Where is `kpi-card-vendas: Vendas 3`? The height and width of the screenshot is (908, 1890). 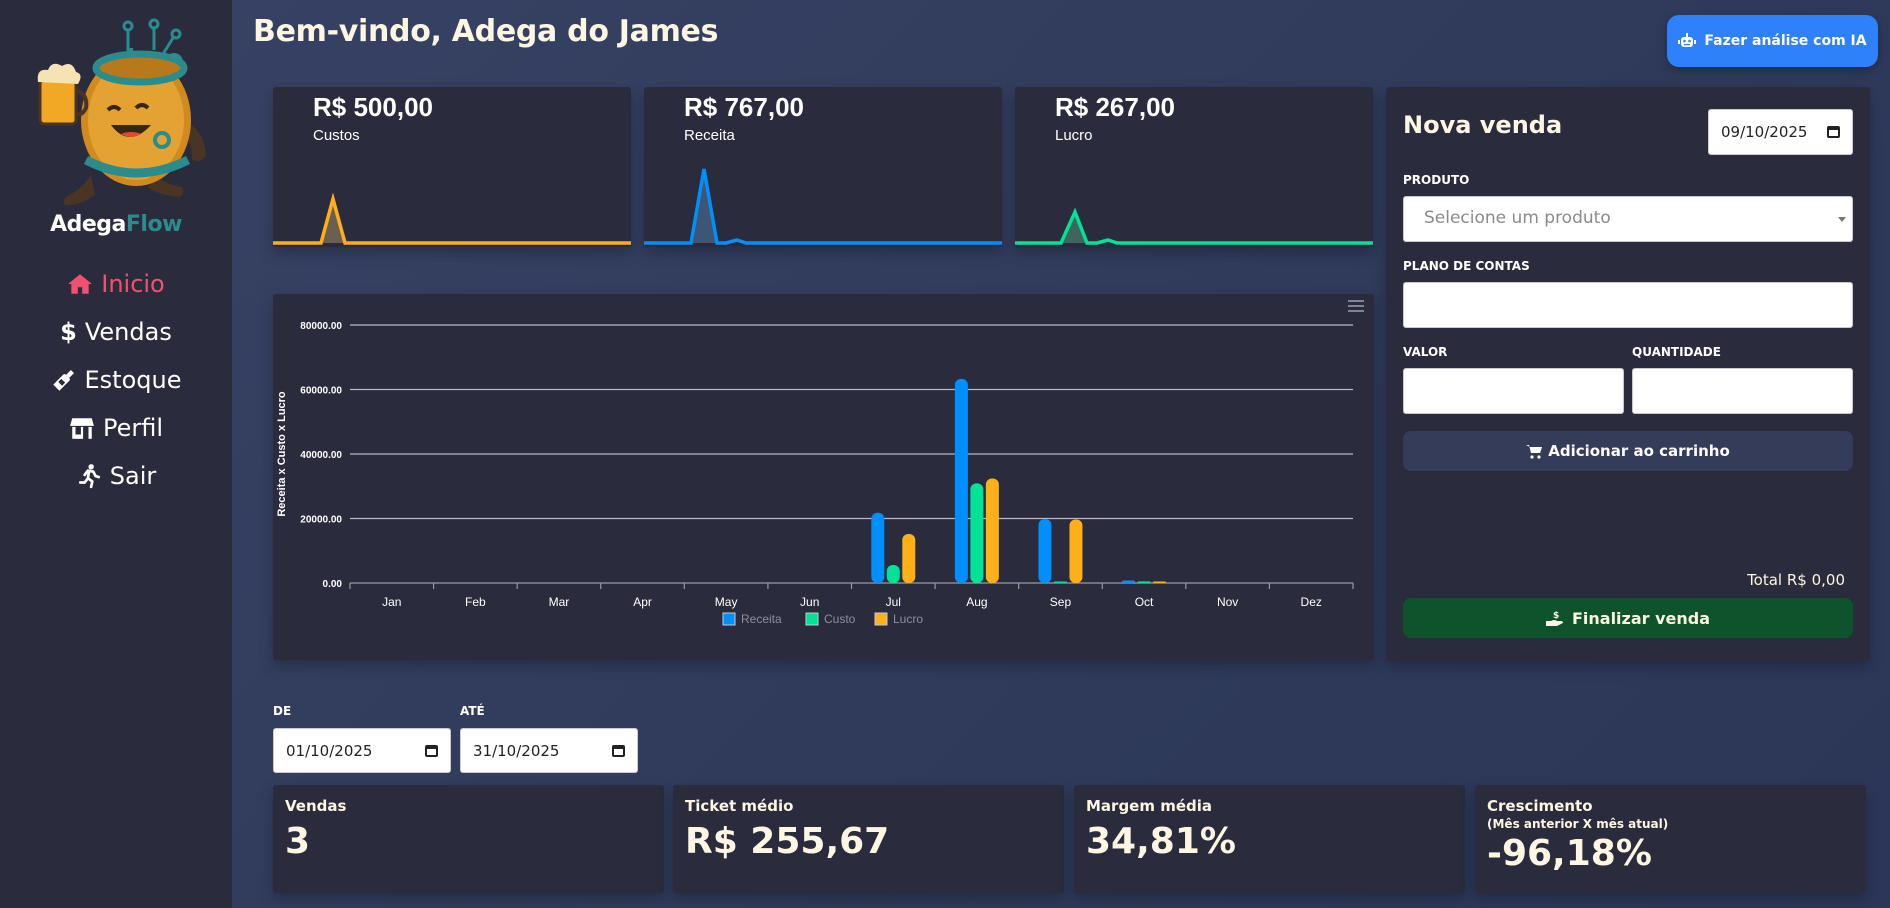 kpi-card-vendas: Vendas 3 is located at coordinates (468, 839).